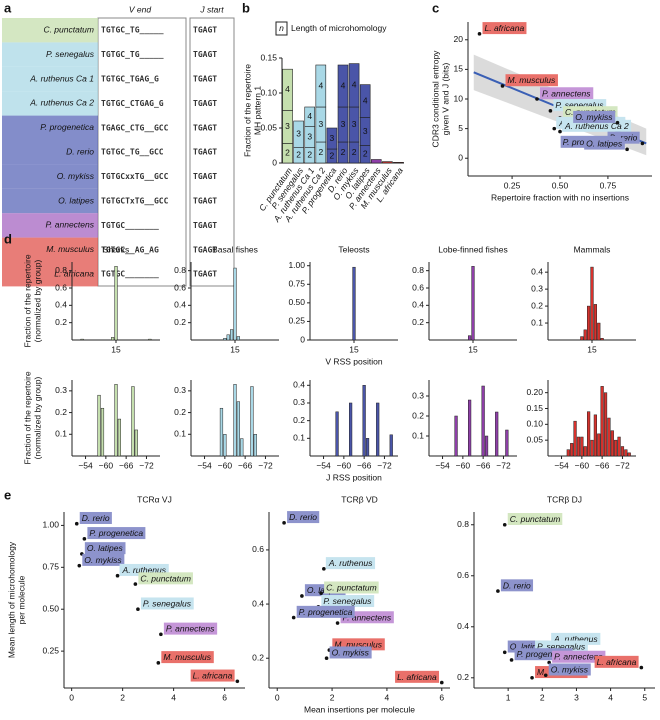 Image resolution: width=660 pixels, height=720 pixels. I want to click on point-label: M. musculus, so click(358, 644).